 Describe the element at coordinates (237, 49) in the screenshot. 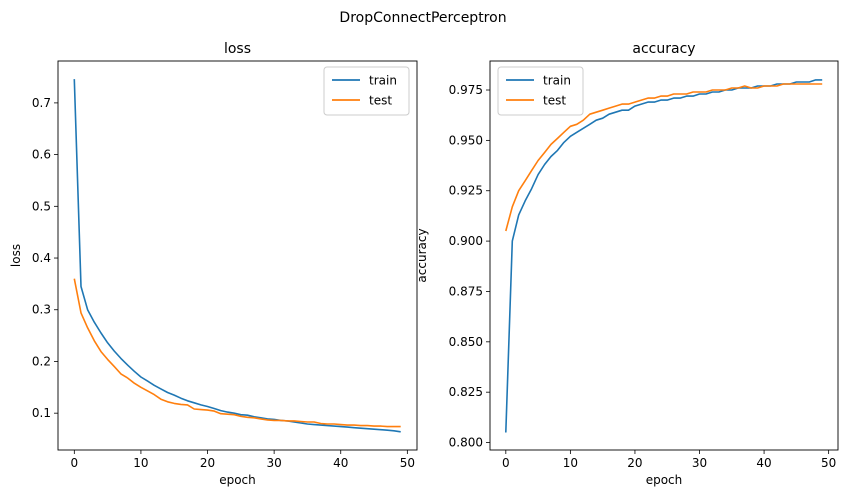

I see `subplot-title: loss` at that location.